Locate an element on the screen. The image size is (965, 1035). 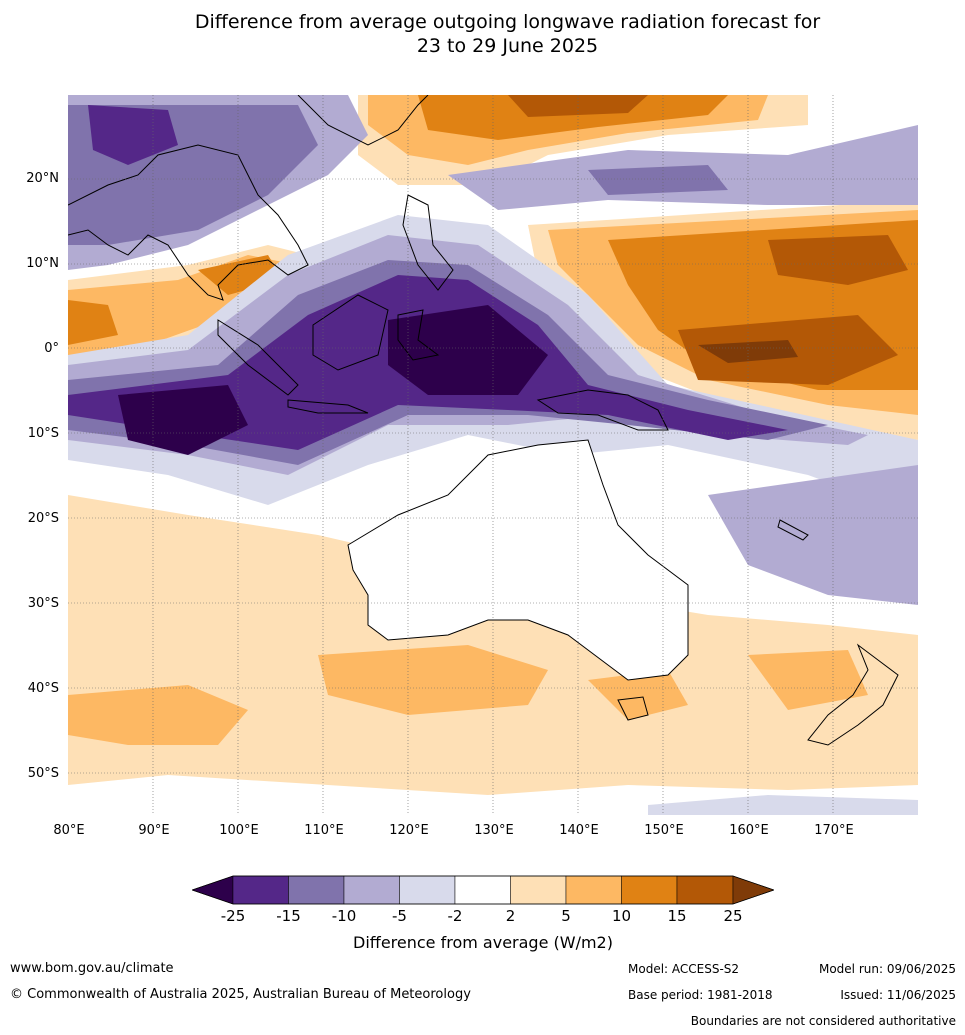
colorbar-tick-label: -15 is located at coordinates (288, 916).